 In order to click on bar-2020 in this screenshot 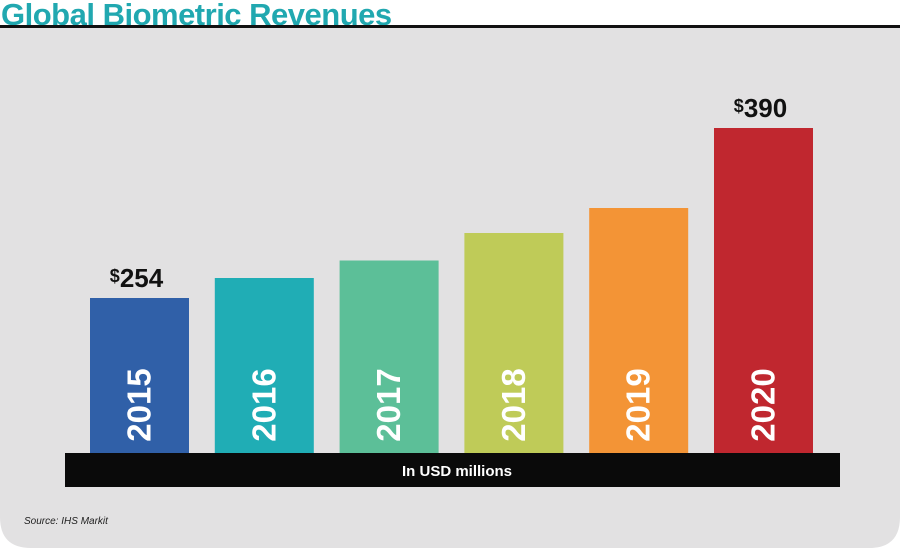, I will do `click(763, 290)`.